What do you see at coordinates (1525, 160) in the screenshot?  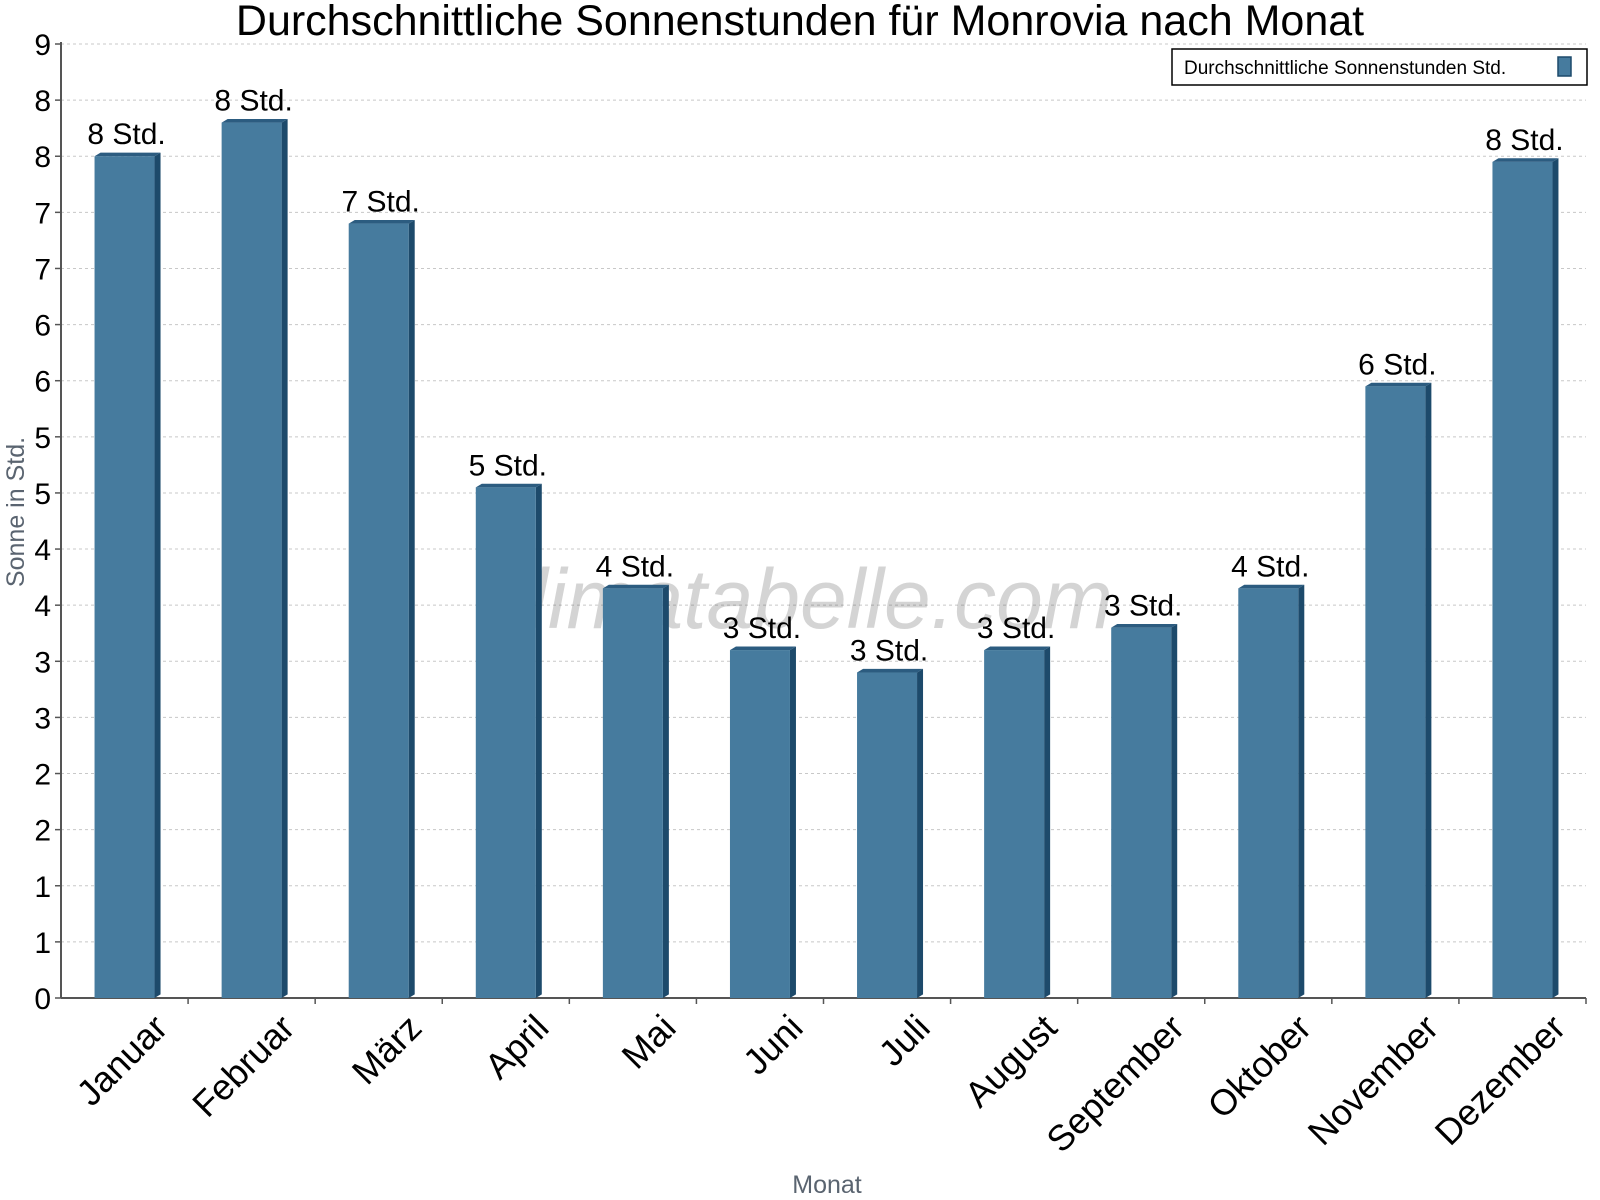 I see `bar-top-dezember` at bounding box center [1525, 160].